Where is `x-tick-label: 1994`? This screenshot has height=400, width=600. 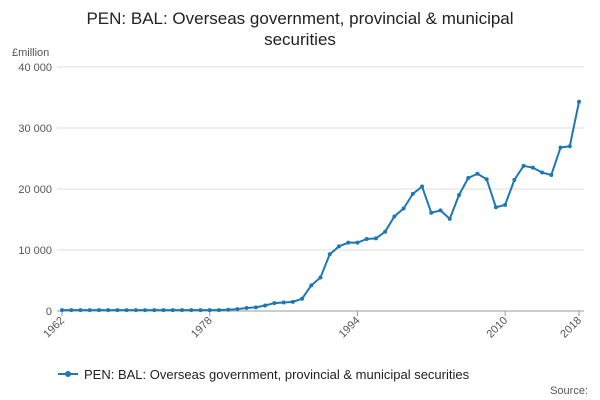 x-tick-label: 1994 is located at coordinates (350, 328).